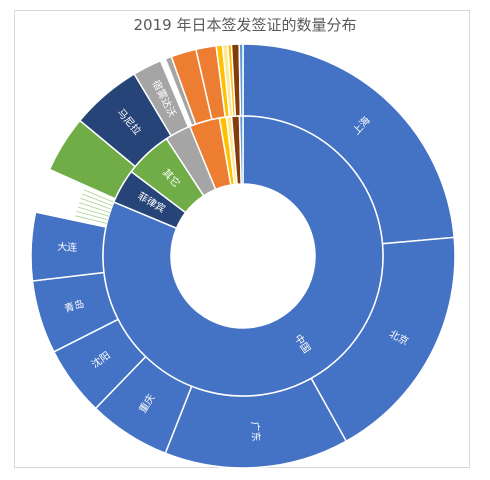  I want to click on outer-ring-label: 大连, so click(67, 247).